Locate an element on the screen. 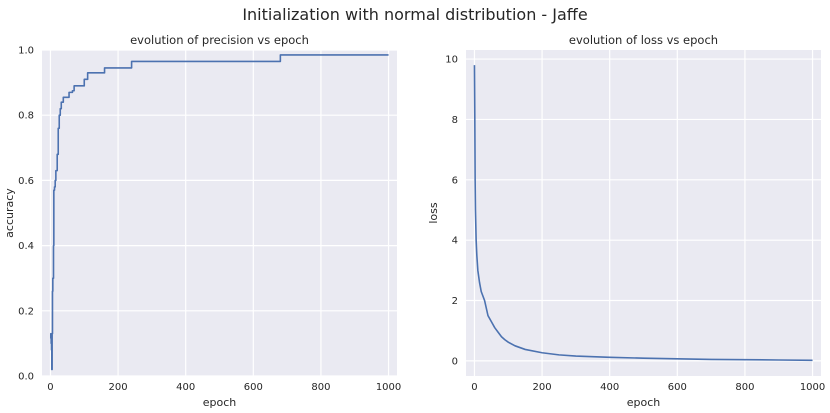 This screenshot has width=830, height=413. y-tick-label: 2 is located at coordinates (455, 301).